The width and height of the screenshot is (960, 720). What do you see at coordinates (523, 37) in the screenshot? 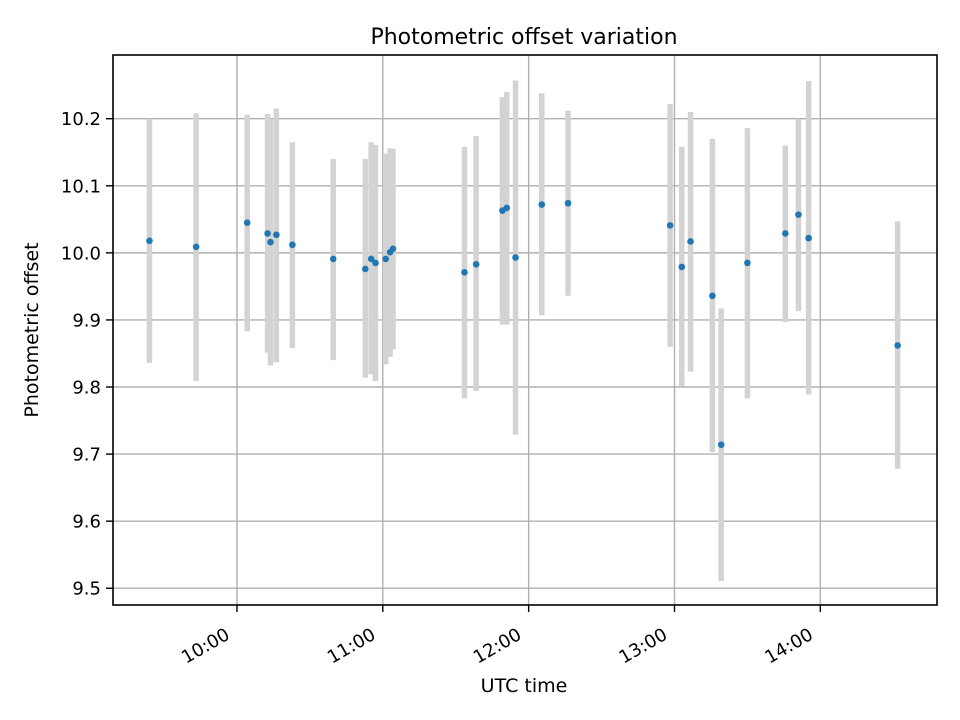
I see `chart-title: Photometric offset variation` at bounding box center [523, 37].